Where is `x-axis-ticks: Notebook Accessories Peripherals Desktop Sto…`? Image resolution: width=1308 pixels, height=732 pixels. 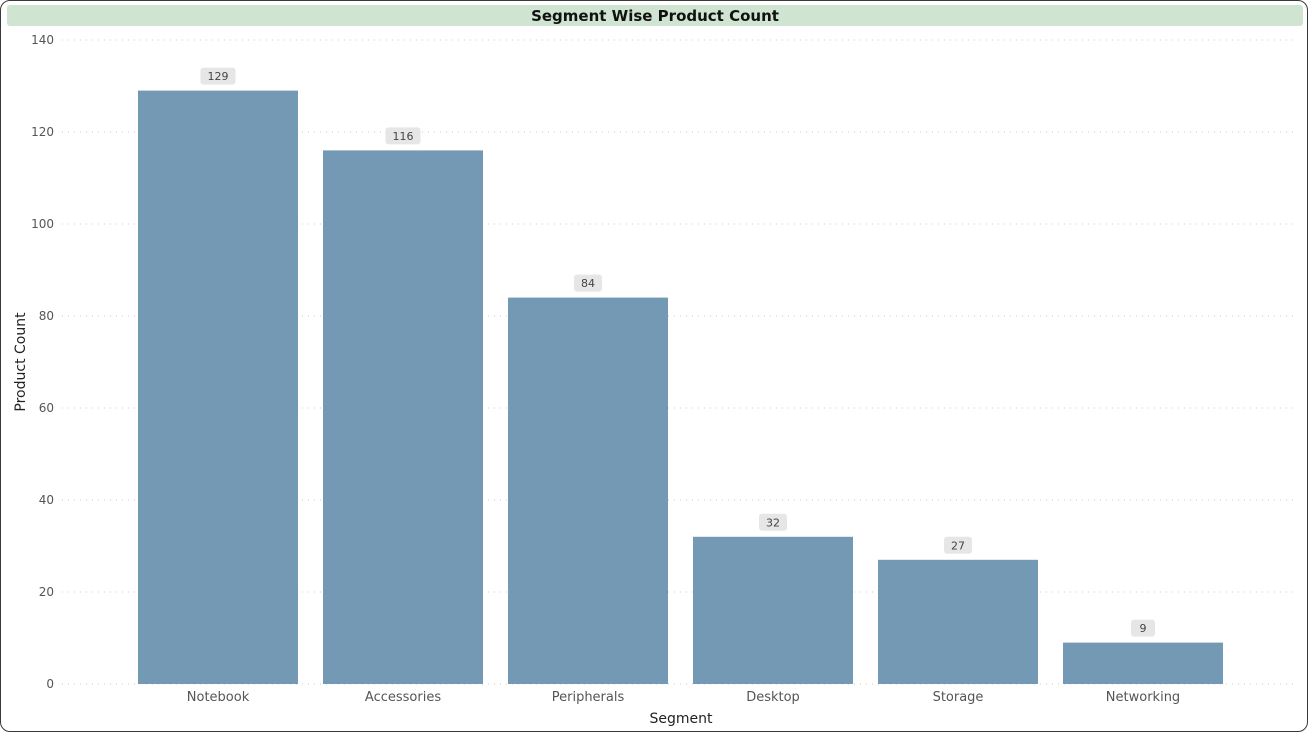
x-axis-ticks: Notebook Accessories Peripherals Desktop Sto… is located at coordinates (683, 697).